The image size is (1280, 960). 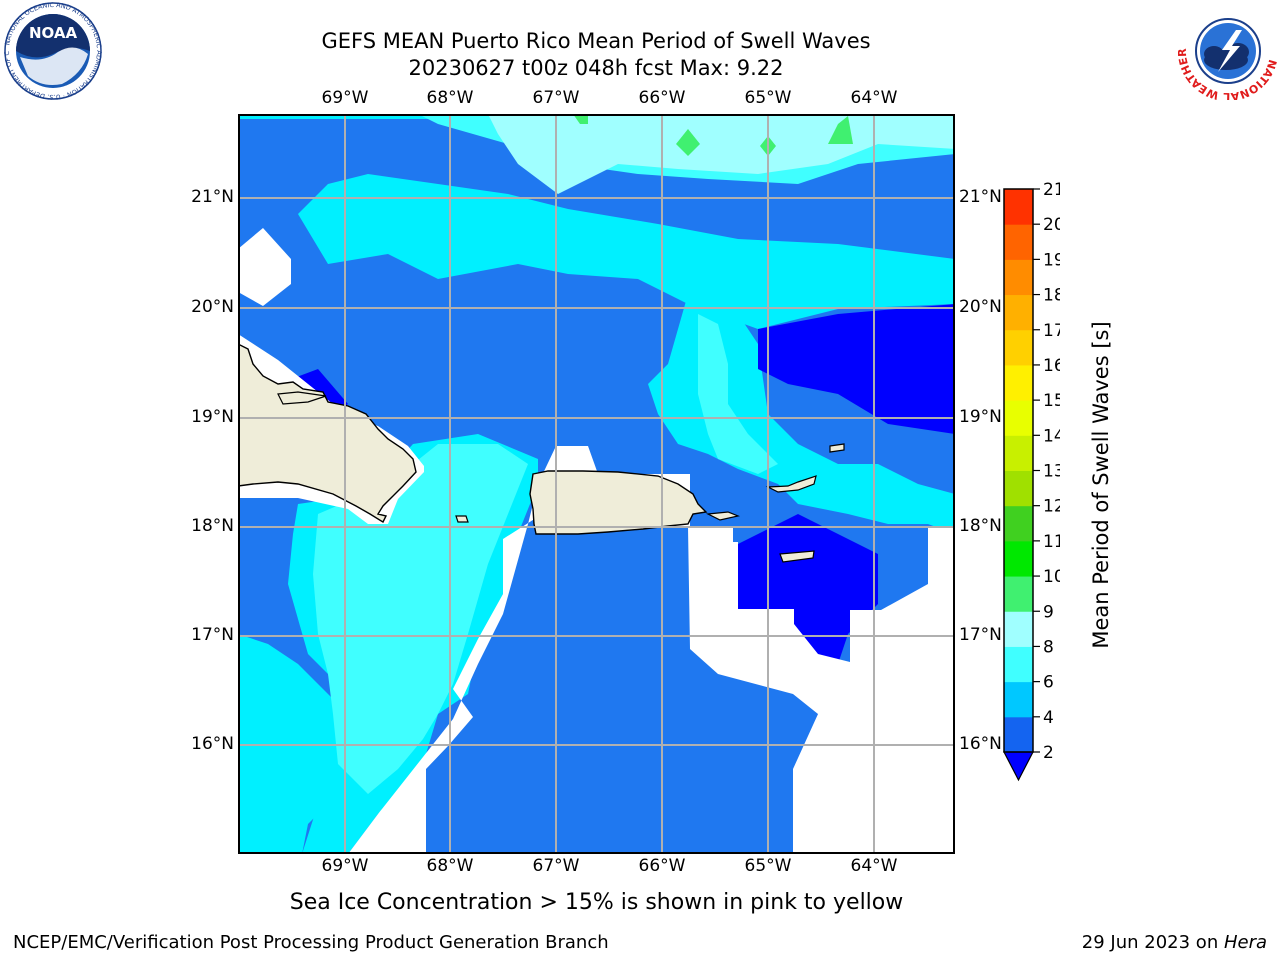 What do you see at coordinates (1048, 612) in the screenshot?
I see `colorbar-tick-label-4: 9` at bounding box center [1048, 612].